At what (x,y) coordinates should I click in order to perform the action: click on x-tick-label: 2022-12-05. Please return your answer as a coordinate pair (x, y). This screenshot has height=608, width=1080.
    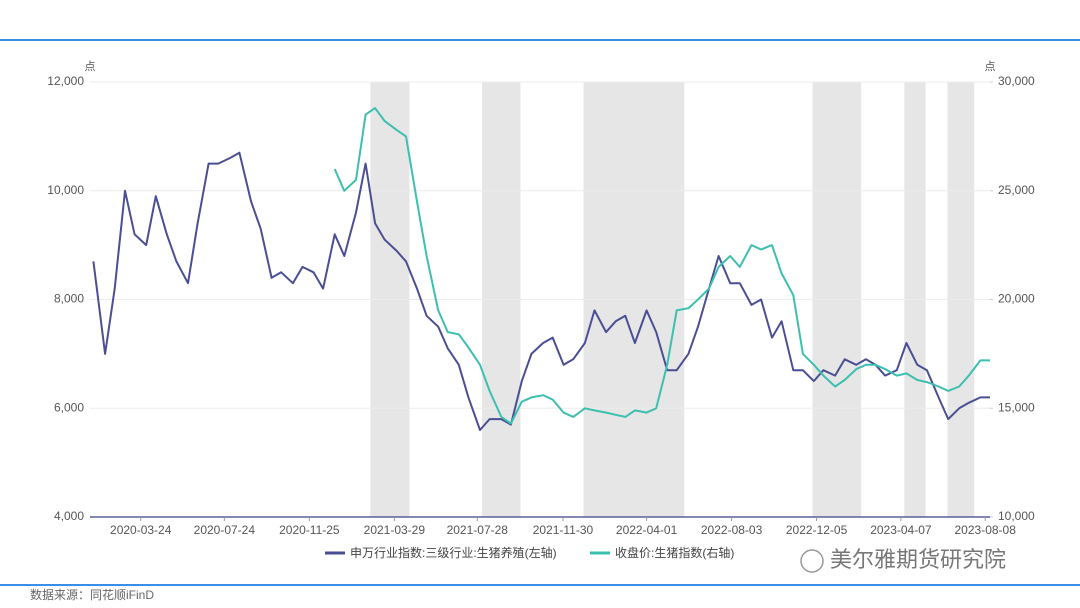
    Looking at the image, I should click on (817, 530).